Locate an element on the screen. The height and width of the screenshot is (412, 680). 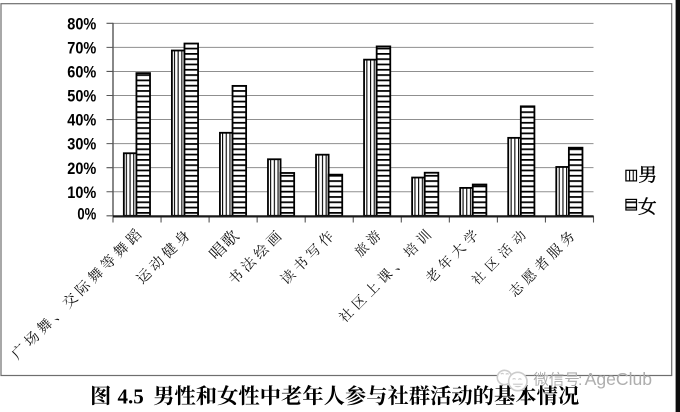
svg-text: 60% is located at coordinates (81, 72).